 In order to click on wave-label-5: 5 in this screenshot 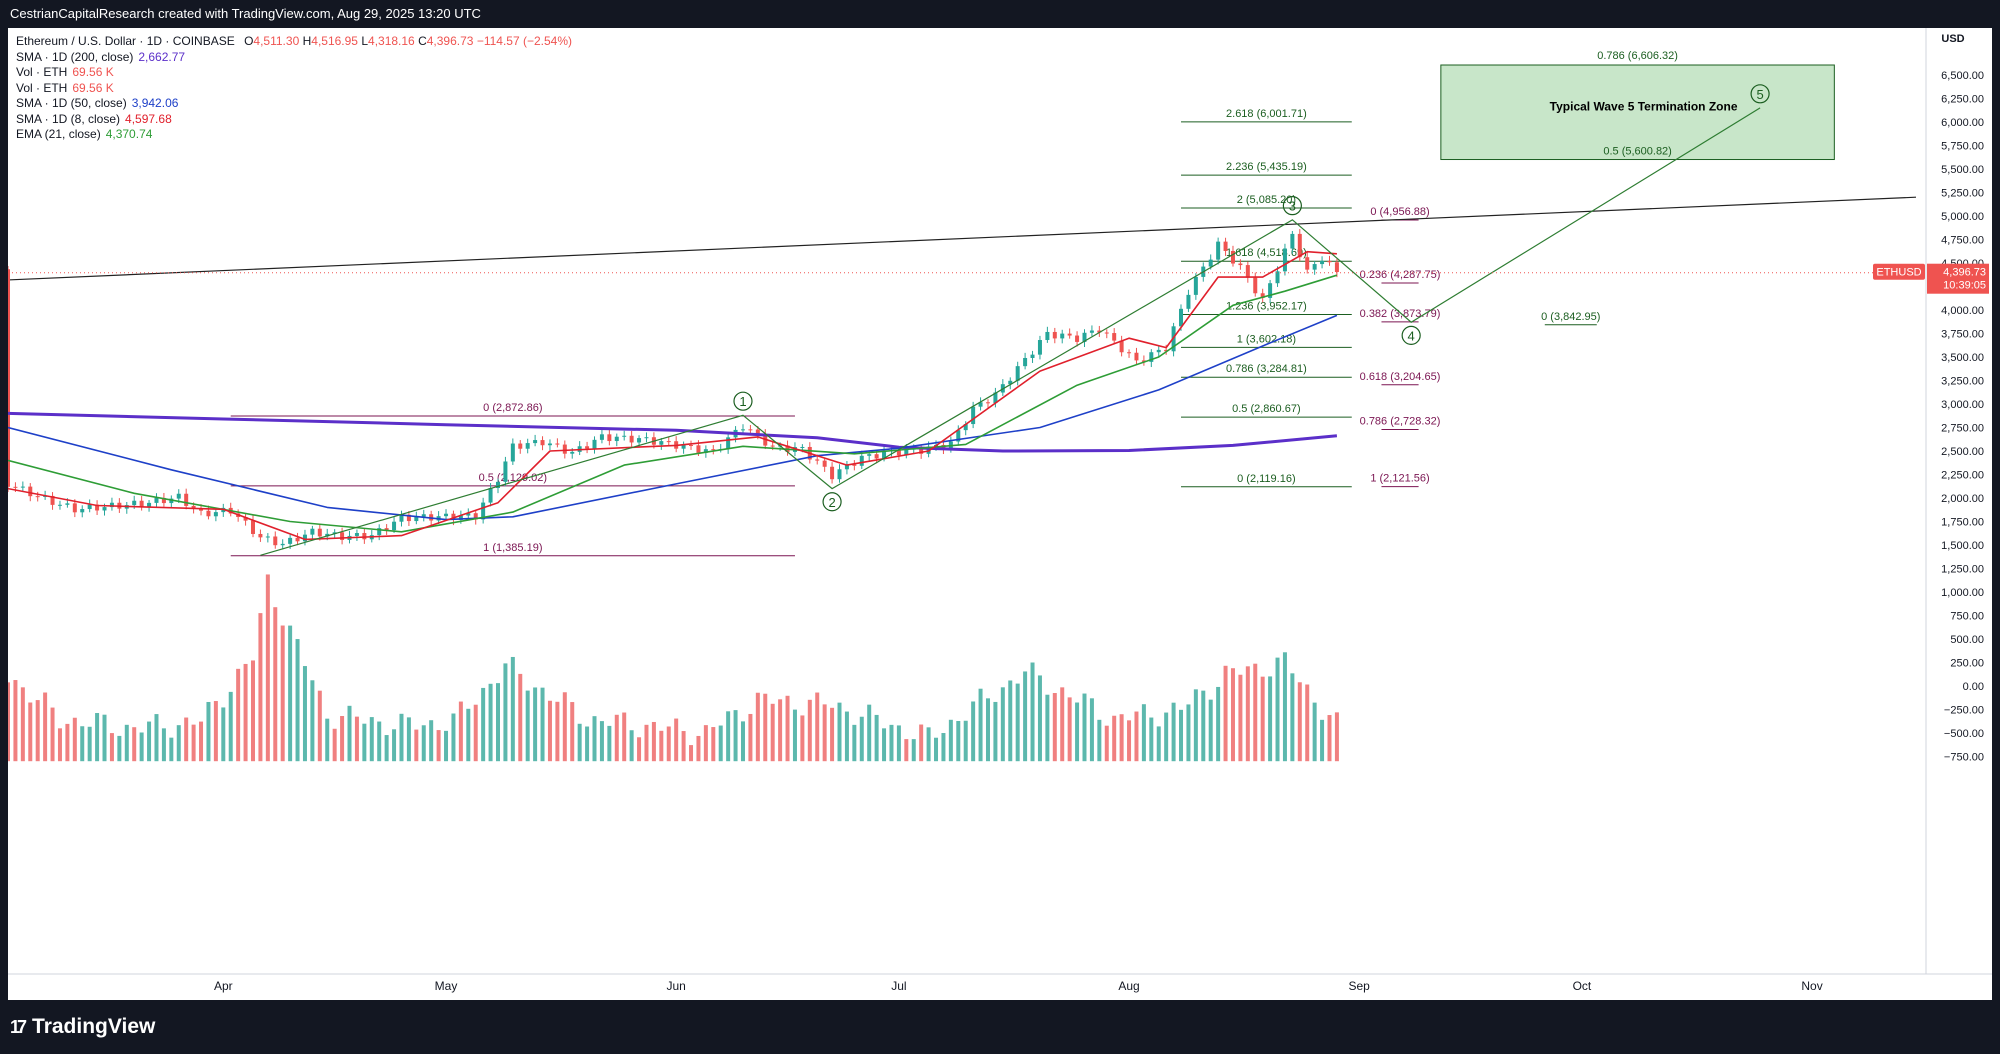, I will do `click(1759, 94)`.